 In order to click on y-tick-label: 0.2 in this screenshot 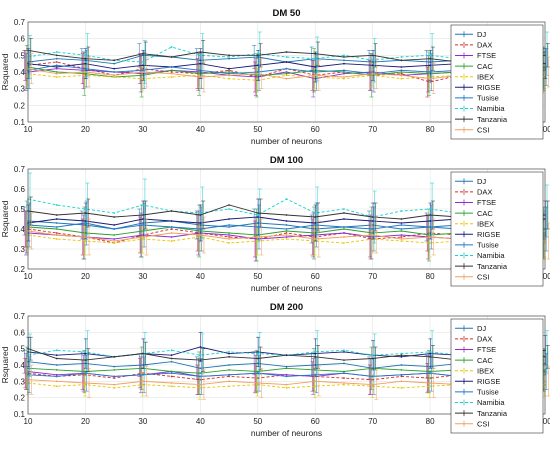, I will do `click(20, 398)`.